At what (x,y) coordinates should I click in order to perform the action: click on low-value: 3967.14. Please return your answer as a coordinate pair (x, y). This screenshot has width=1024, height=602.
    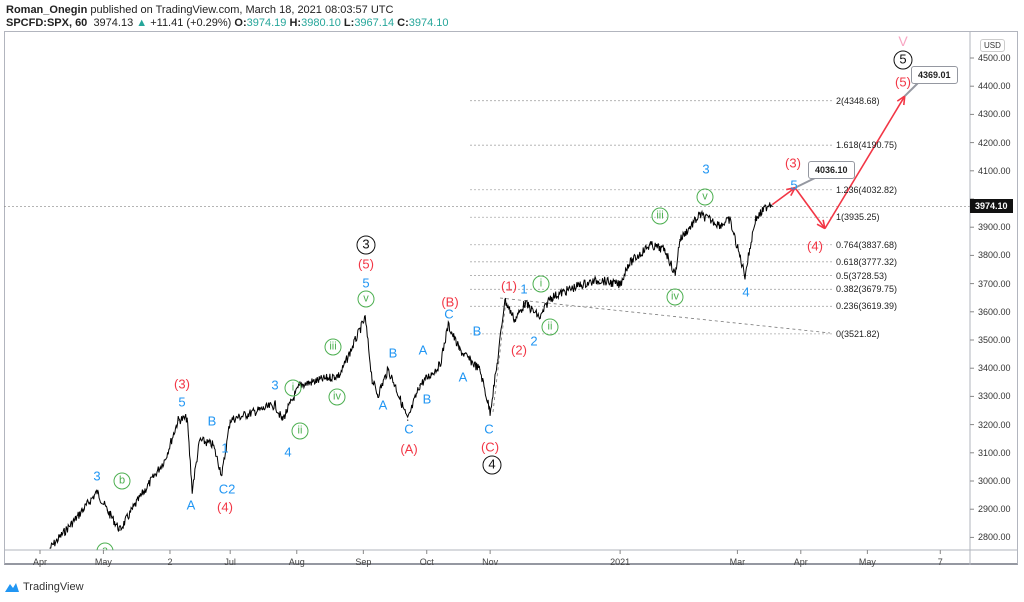
    Looking at the image, I should click on (374, 23).